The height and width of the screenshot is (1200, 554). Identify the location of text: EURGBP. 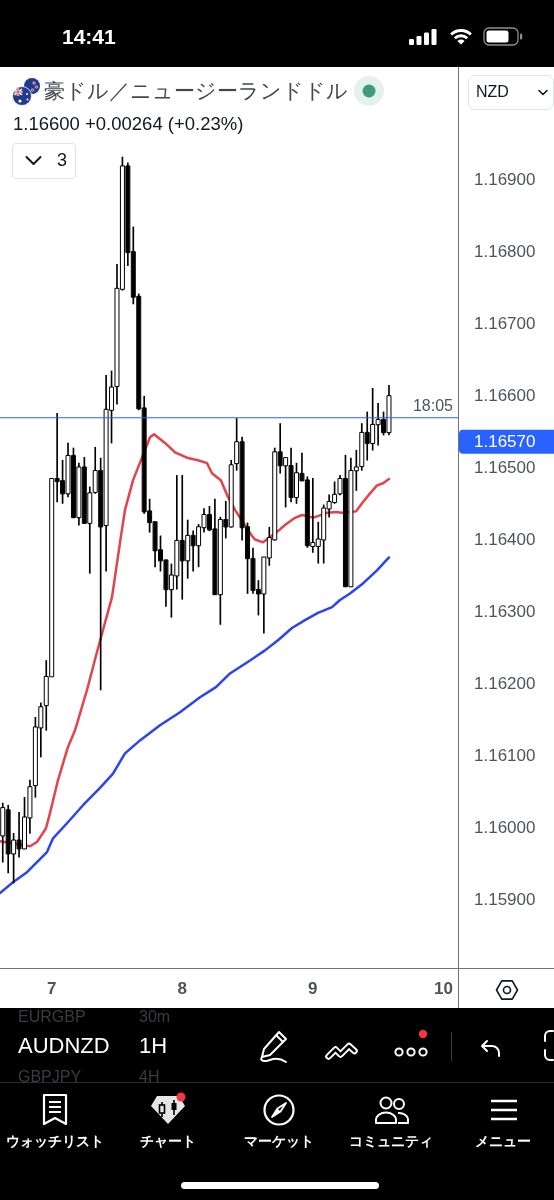
(52, 1016).